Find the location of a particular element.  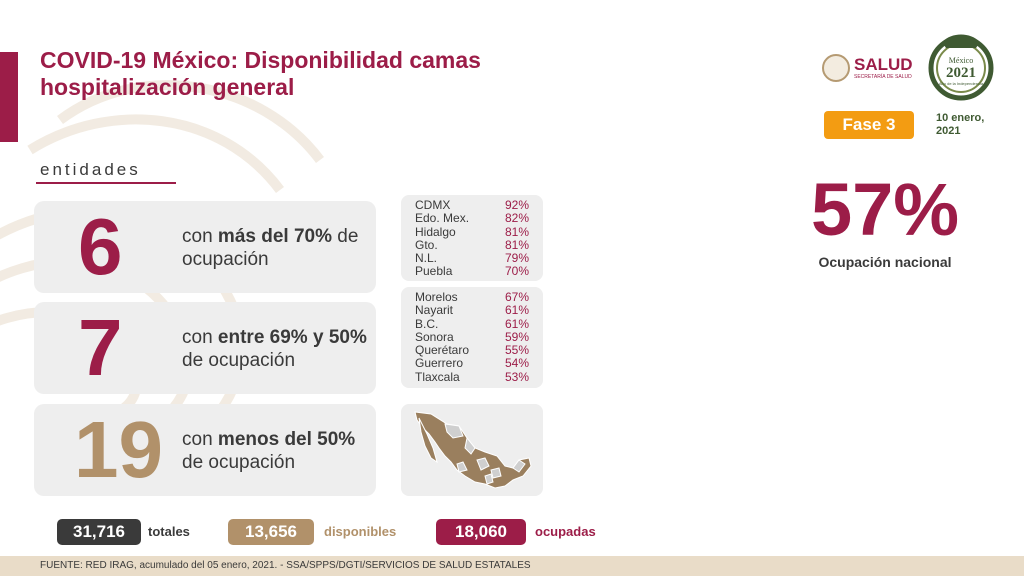

state-name: Nayarit is located at coordinates (434, 310).